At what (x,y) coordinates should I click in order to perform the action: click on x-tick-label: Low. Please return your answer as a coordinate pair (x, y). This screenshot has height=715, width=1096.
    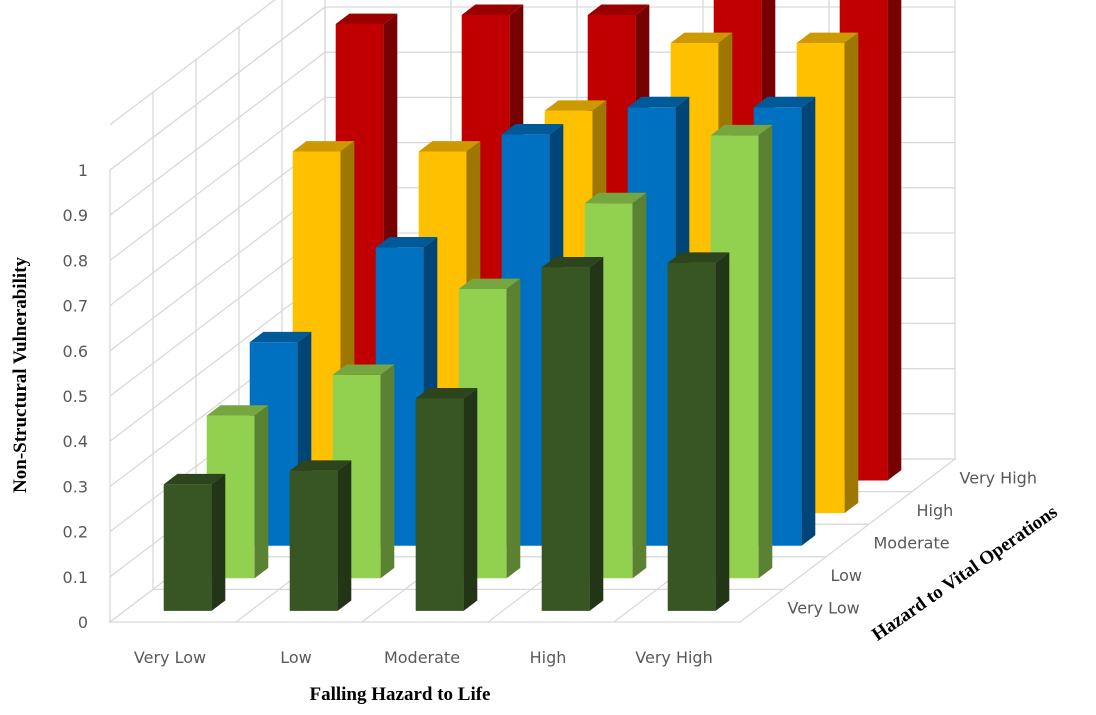
    Looking at the image, I should click on (296, 657).